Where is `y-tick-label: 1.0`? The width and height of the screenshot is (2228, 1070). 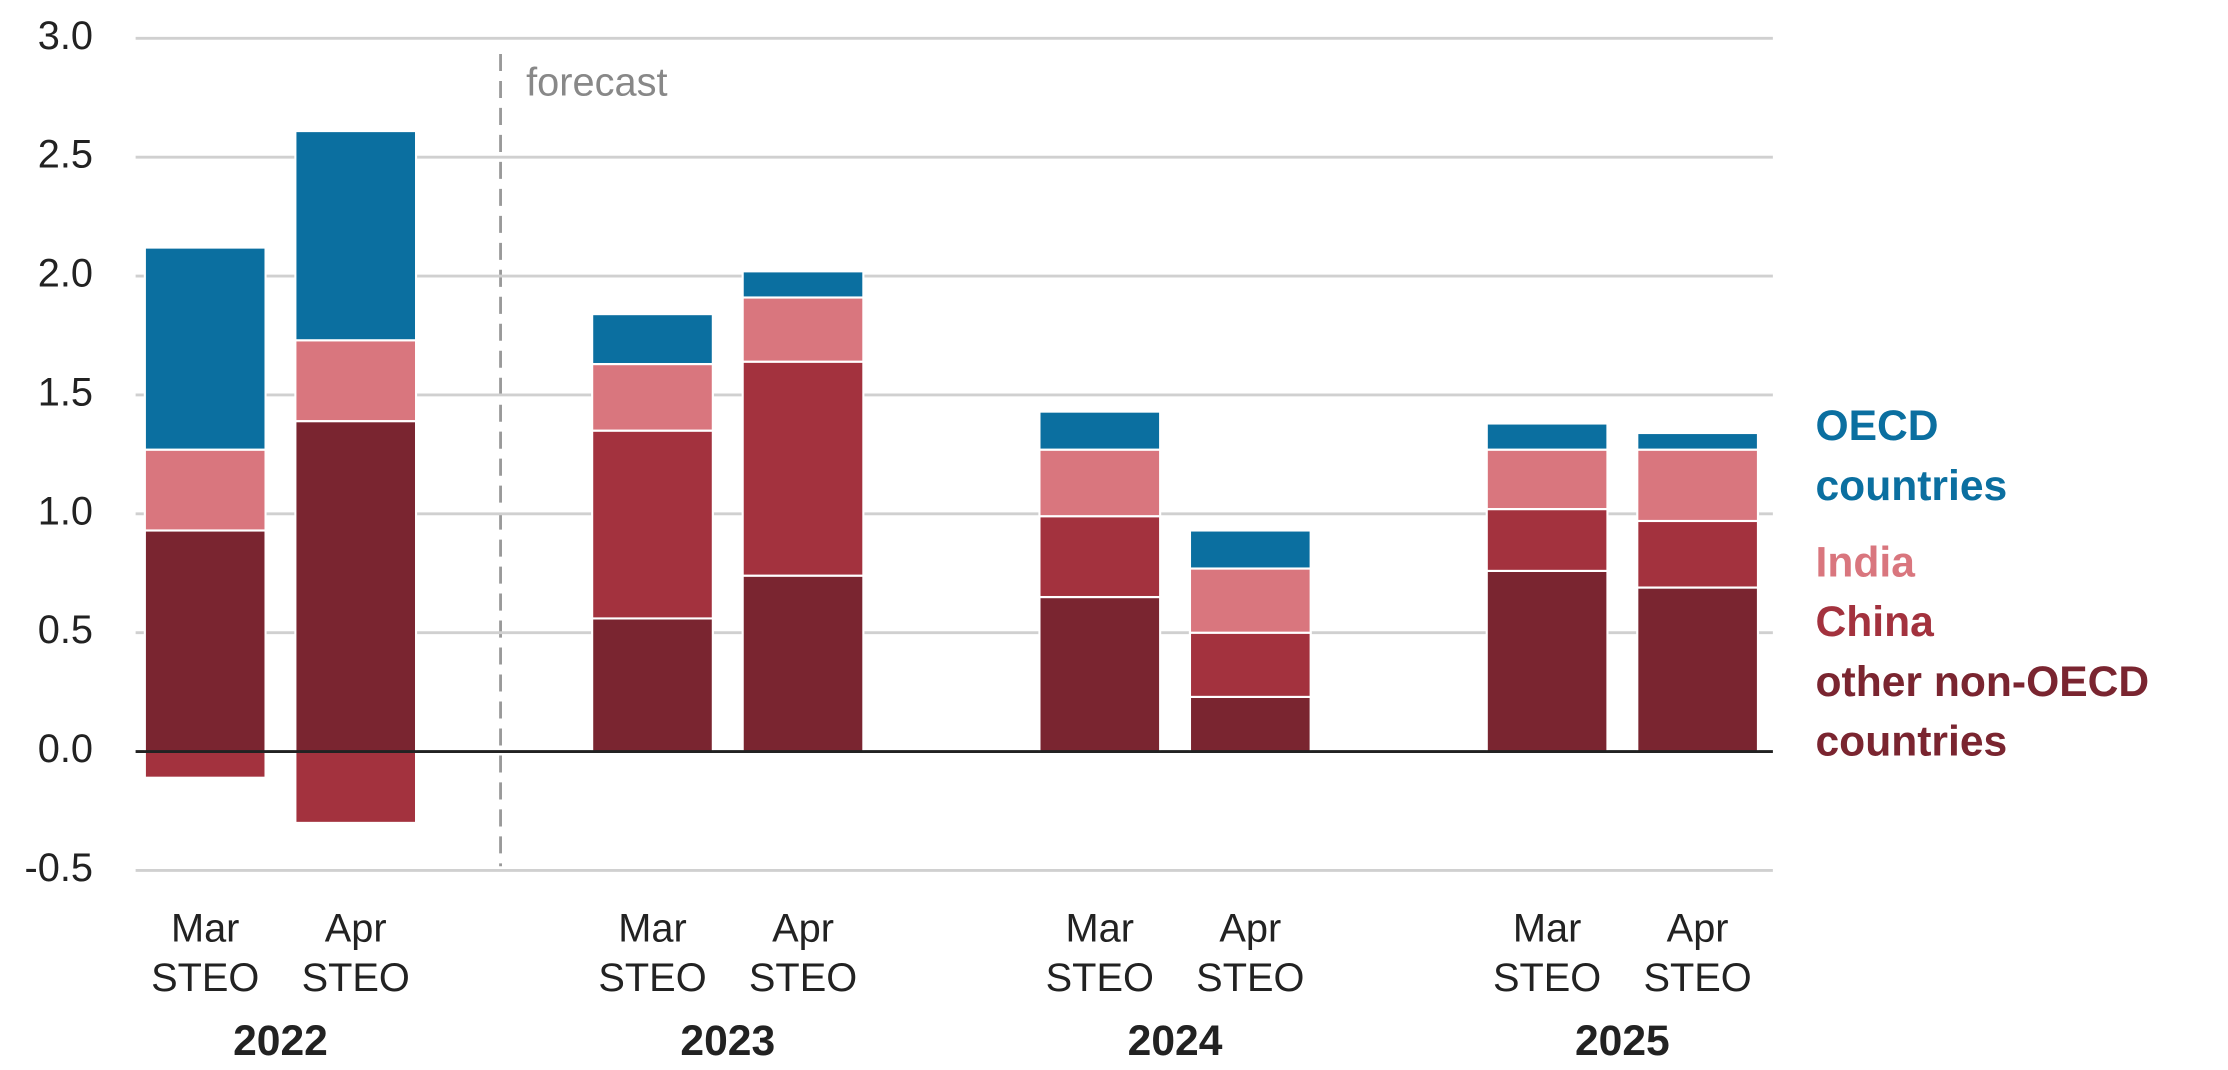
y-tick-label: 1.0 is located at coordinates (65, 511).